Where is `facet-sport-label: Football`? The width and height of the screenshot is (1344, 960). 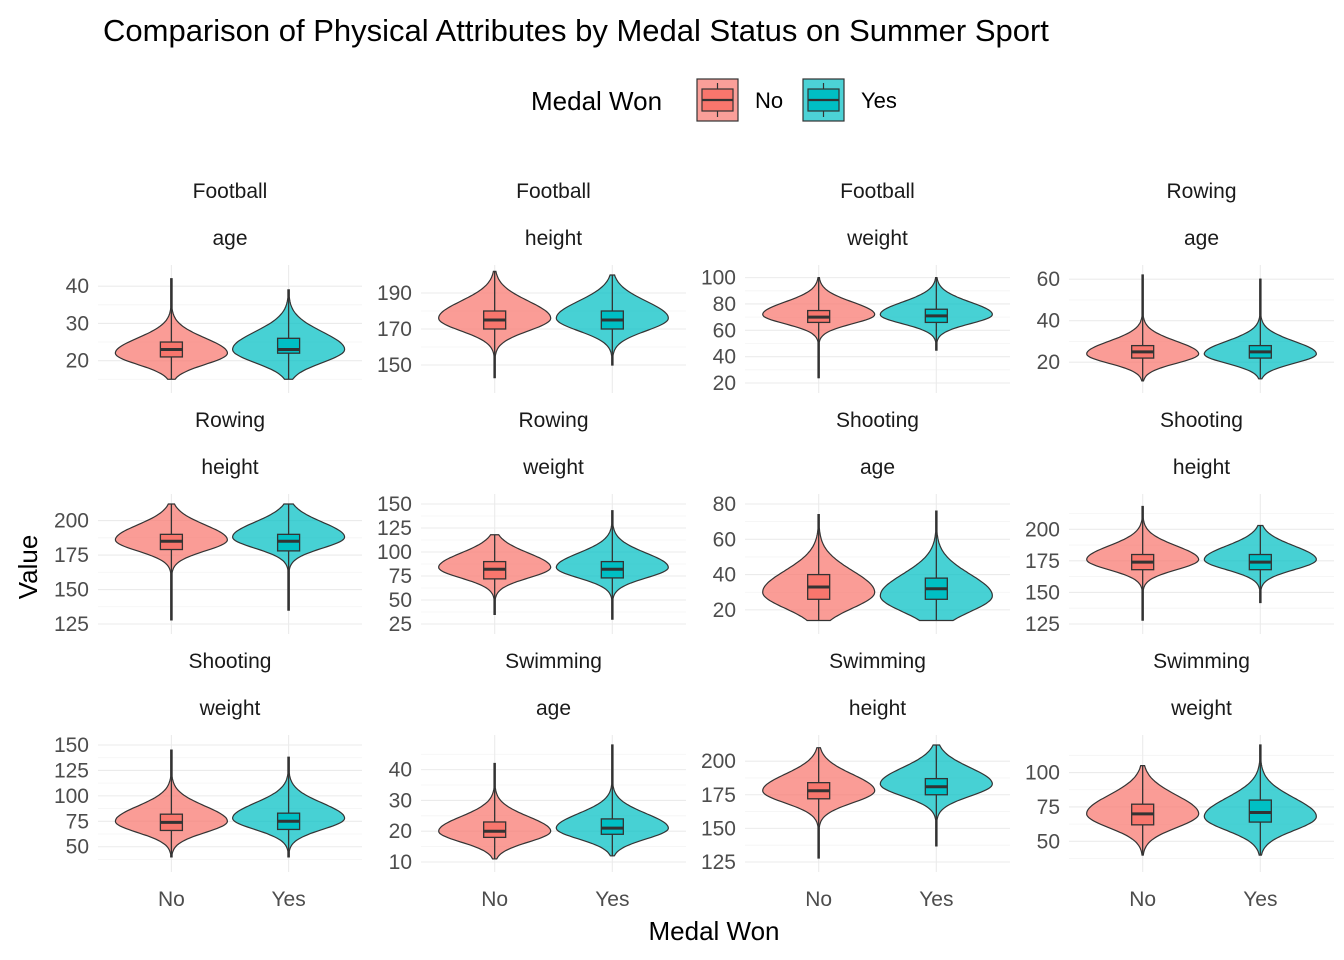 facet-sport-label: Football is located at coordinates (553, 191).